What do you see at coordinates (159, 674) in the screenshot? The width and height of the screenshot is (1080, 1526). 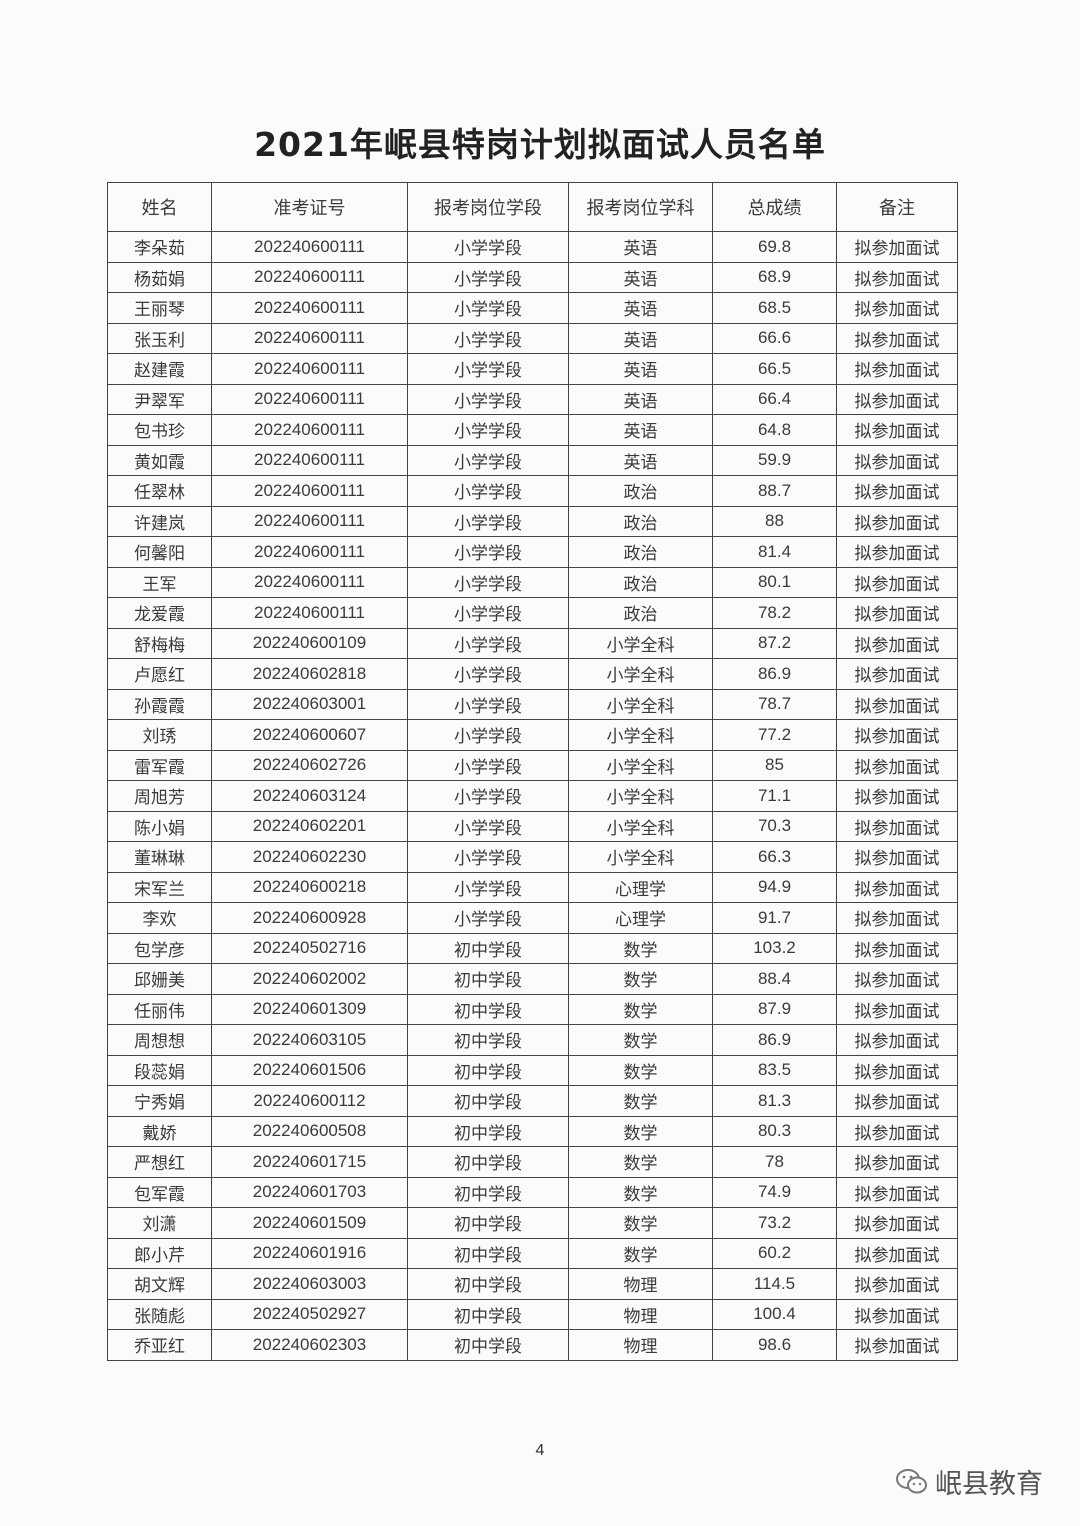 I see `cell-name: 卢愿红` at bounding box center [159, 674].